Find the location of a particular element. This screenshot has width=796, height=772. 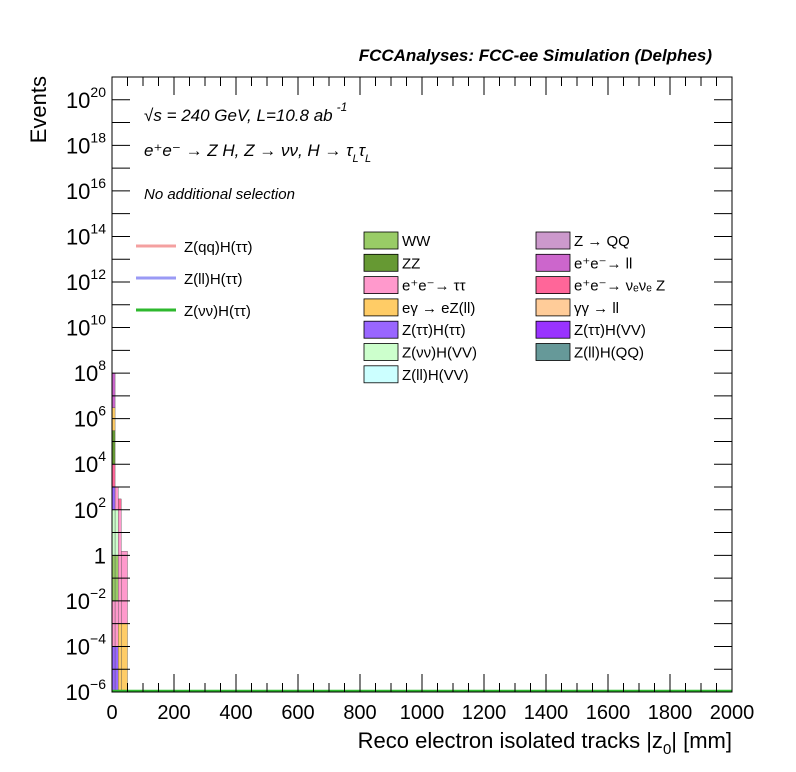

y-tick-label: 10⁸ is located at coordinates (90, 371).